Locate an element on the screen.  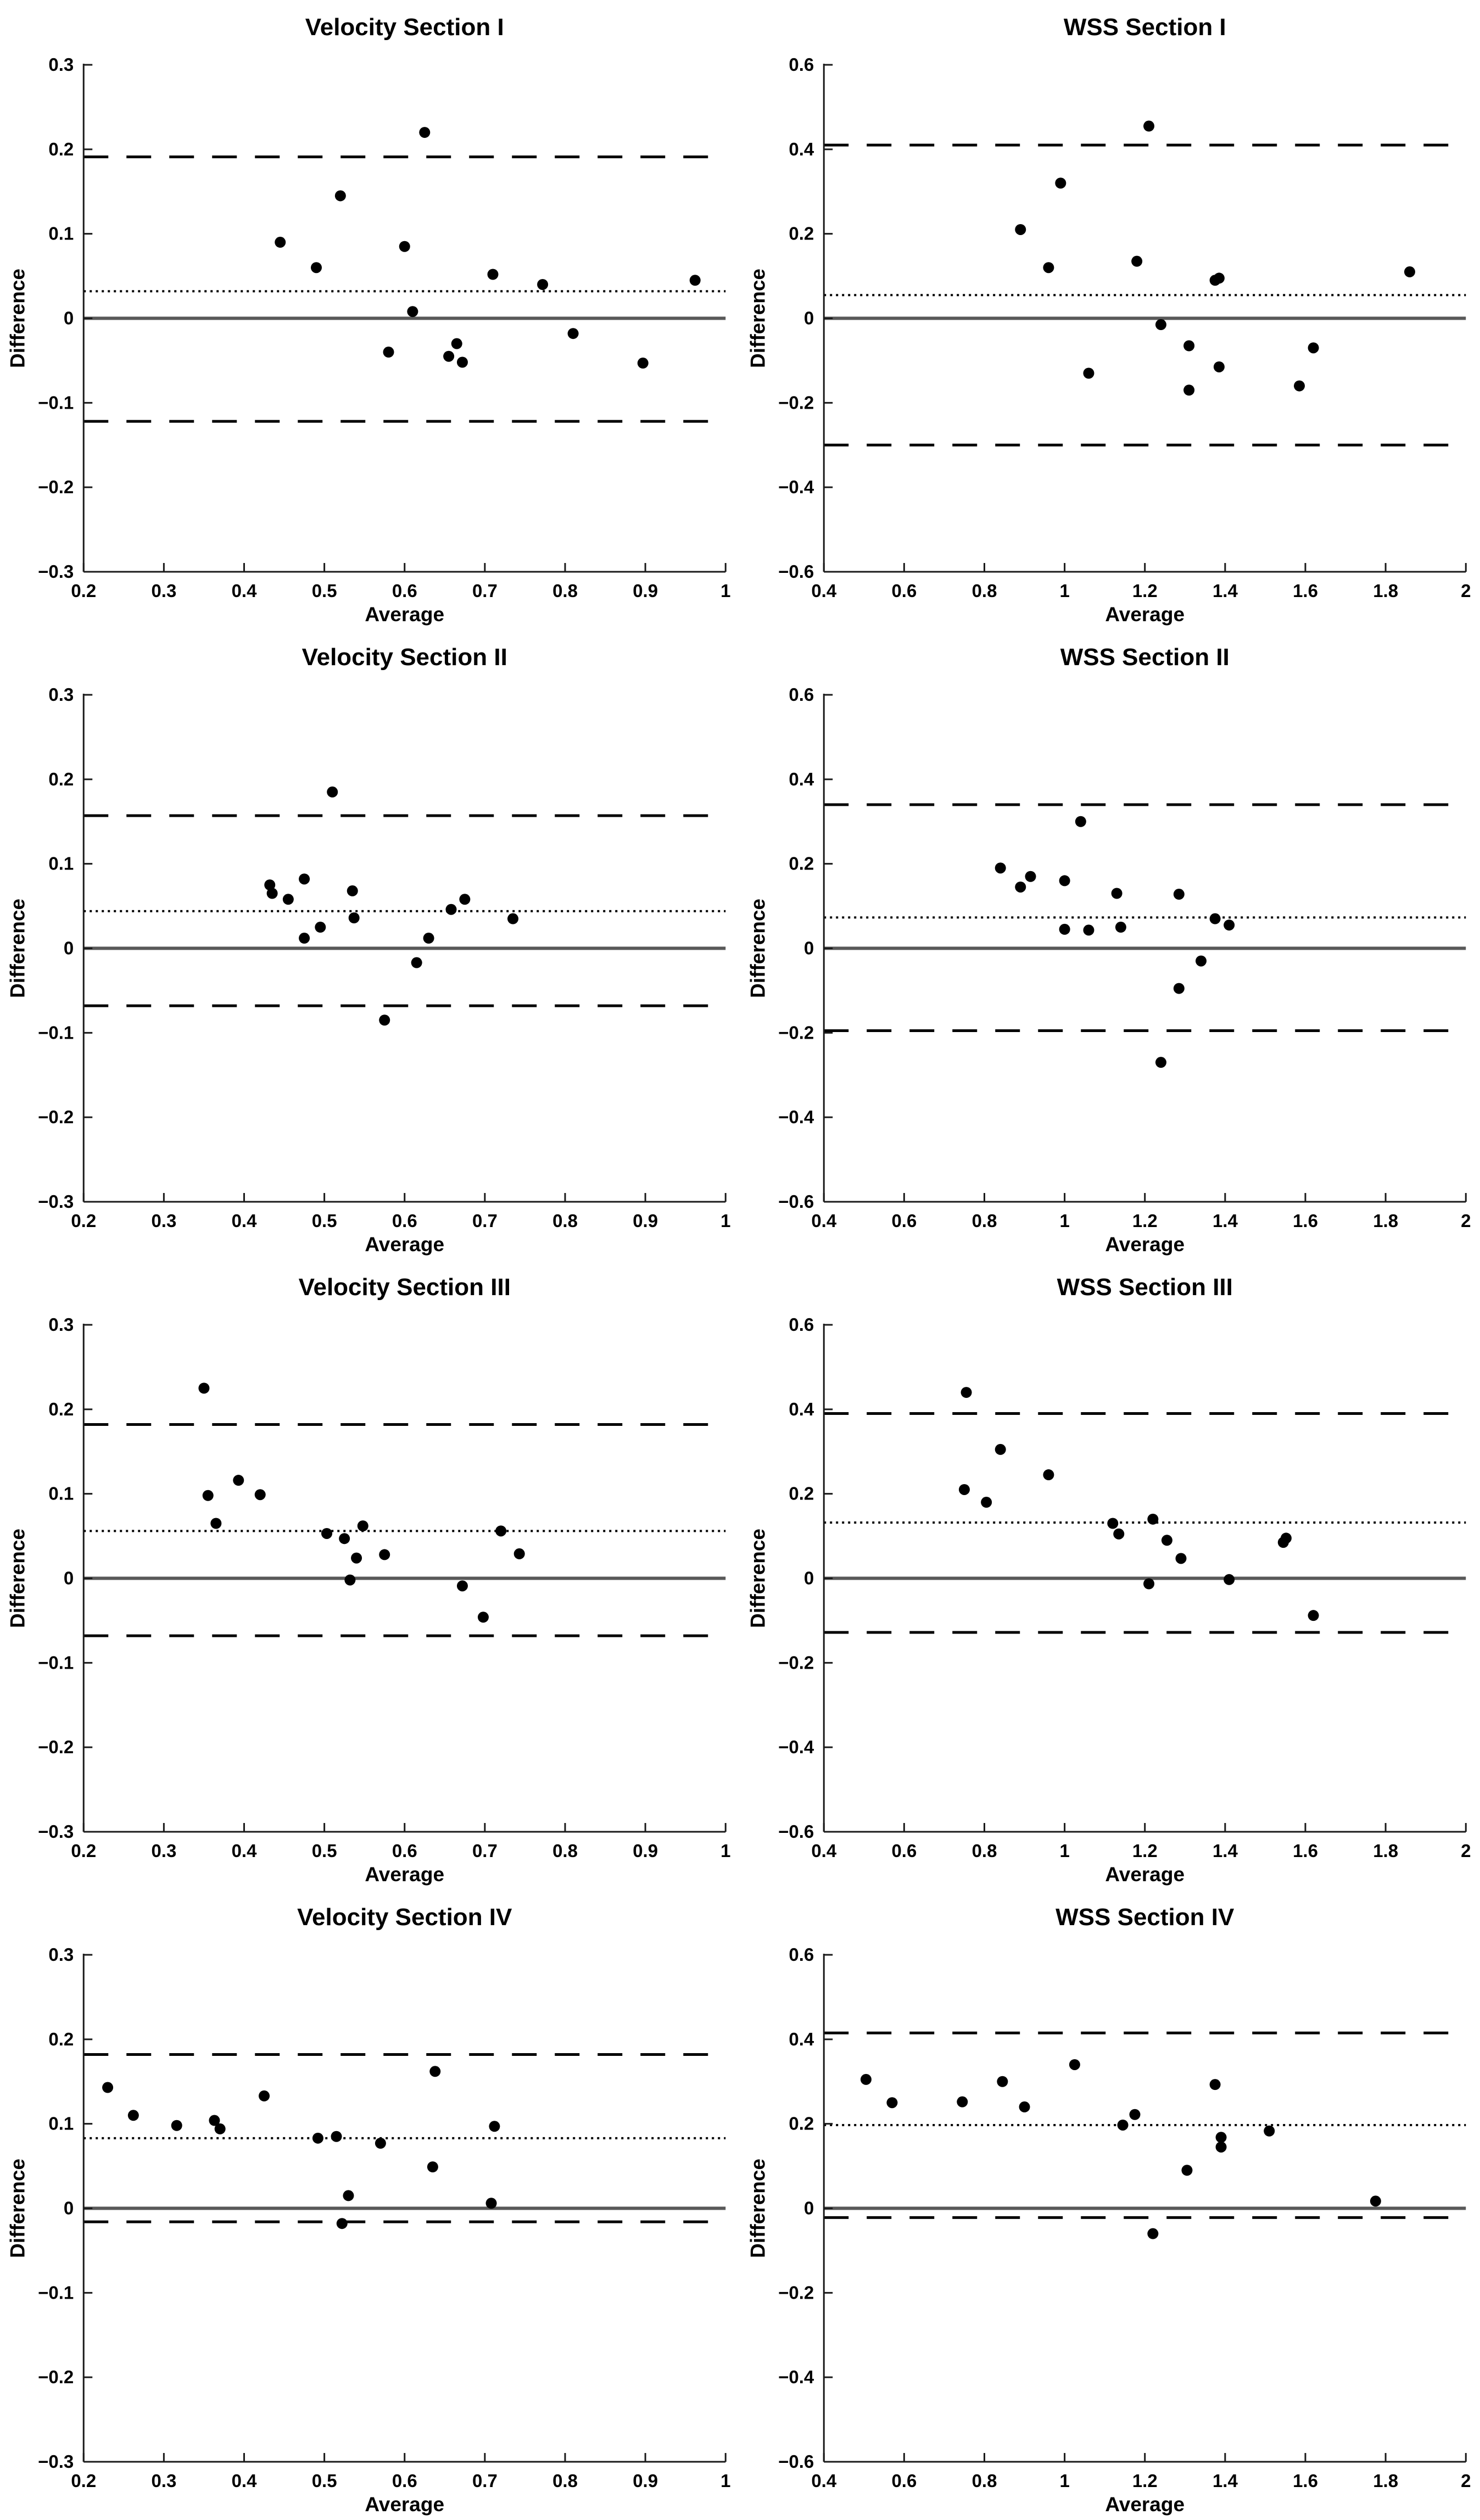
y-tick-label: 0.6 is located at coordinates (802, 64).